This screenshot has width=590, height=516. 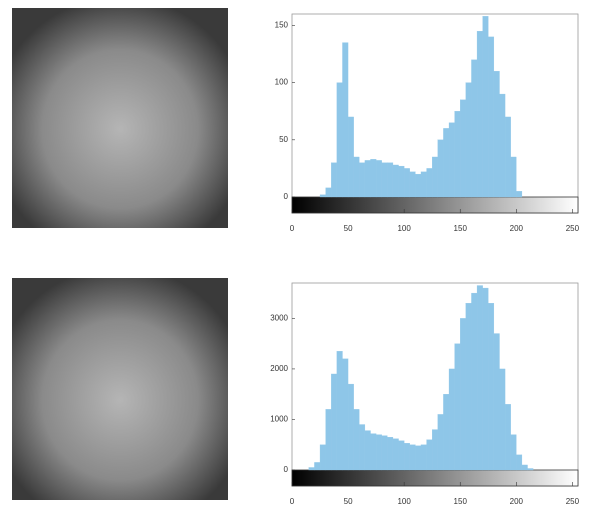 I want to click on y-tick-label: 3000, so click(x=279, y=317).